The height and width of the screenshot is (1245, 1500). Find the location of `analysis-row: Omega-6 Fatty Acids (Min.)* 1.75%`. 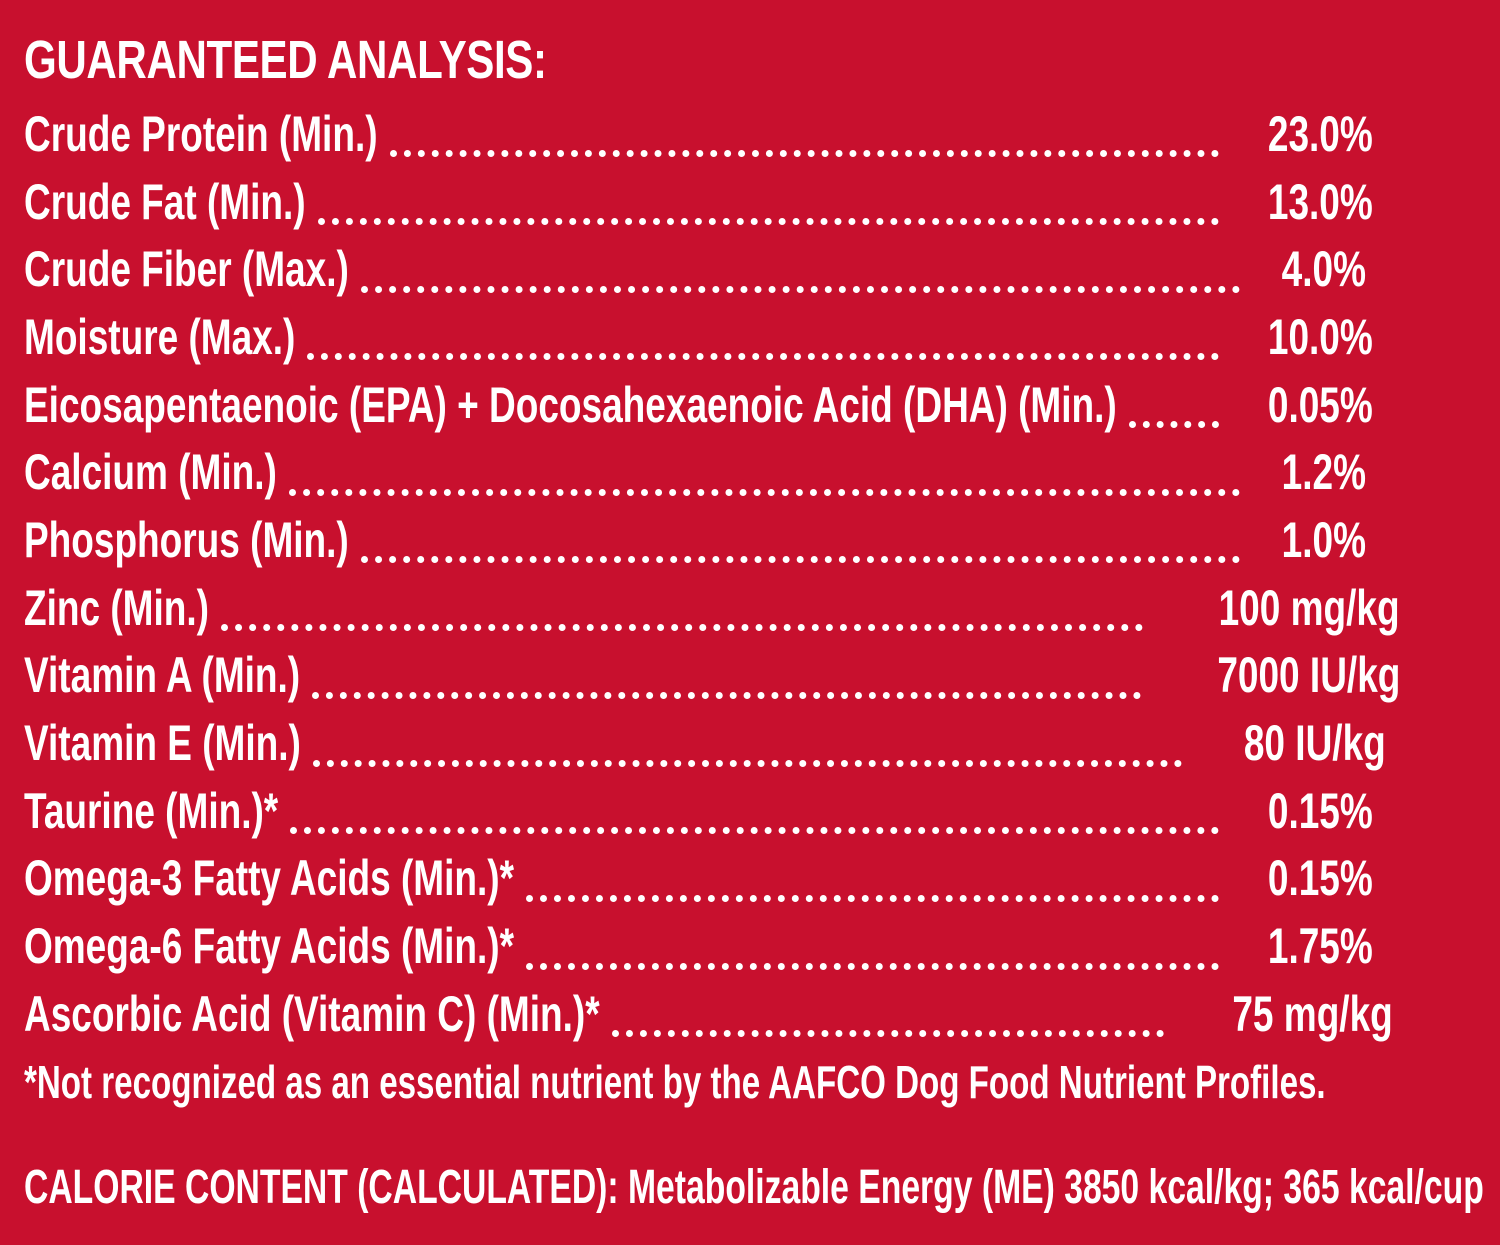

analysis-row: Omega-6 Fatty Acids (Min.)* 1.75% is located at coordinates (698, 946).